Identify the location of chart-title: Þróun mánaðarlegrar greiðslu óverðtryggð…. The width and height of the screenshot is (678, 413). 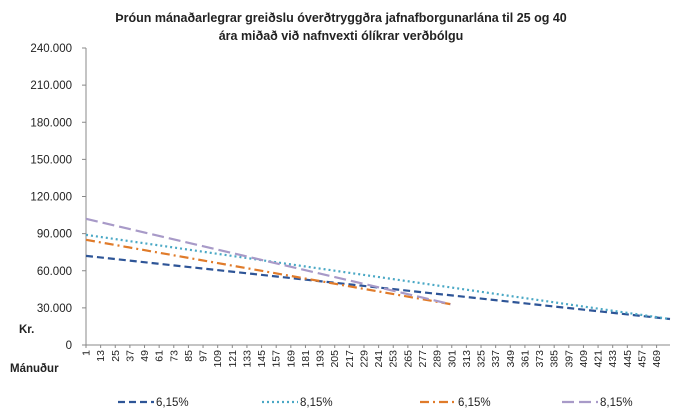
(341, 18).